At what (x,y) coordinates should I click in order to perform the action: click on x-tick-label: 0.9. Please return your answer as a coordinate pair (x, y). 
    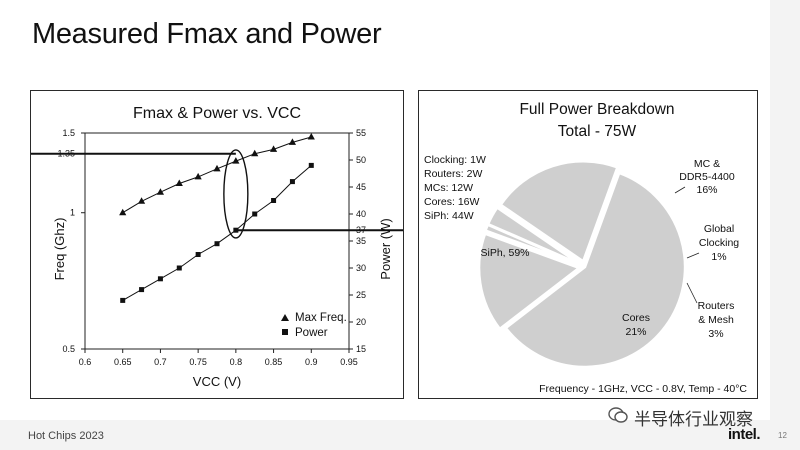
    Looking at the image, I should click on (311, 362).